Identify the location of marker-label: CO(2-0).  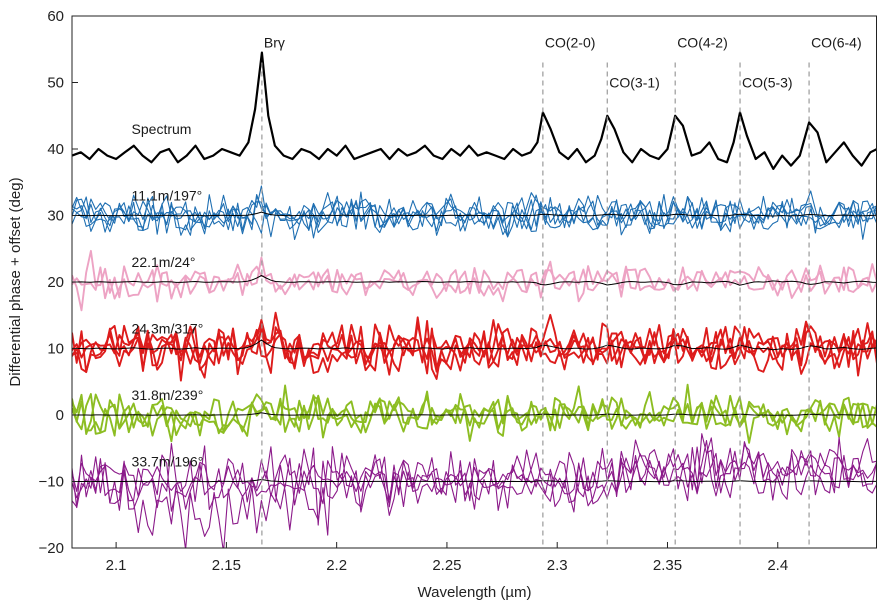
(570, 43).